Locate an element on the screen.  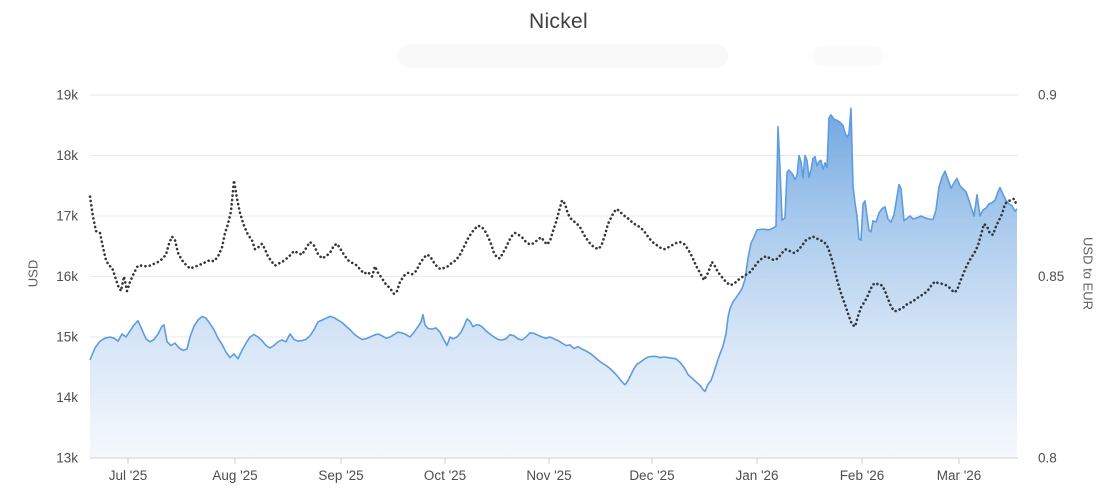
right-axis-labels: 0.9 0.85 0.8 is located at coordinates (1051, 277).